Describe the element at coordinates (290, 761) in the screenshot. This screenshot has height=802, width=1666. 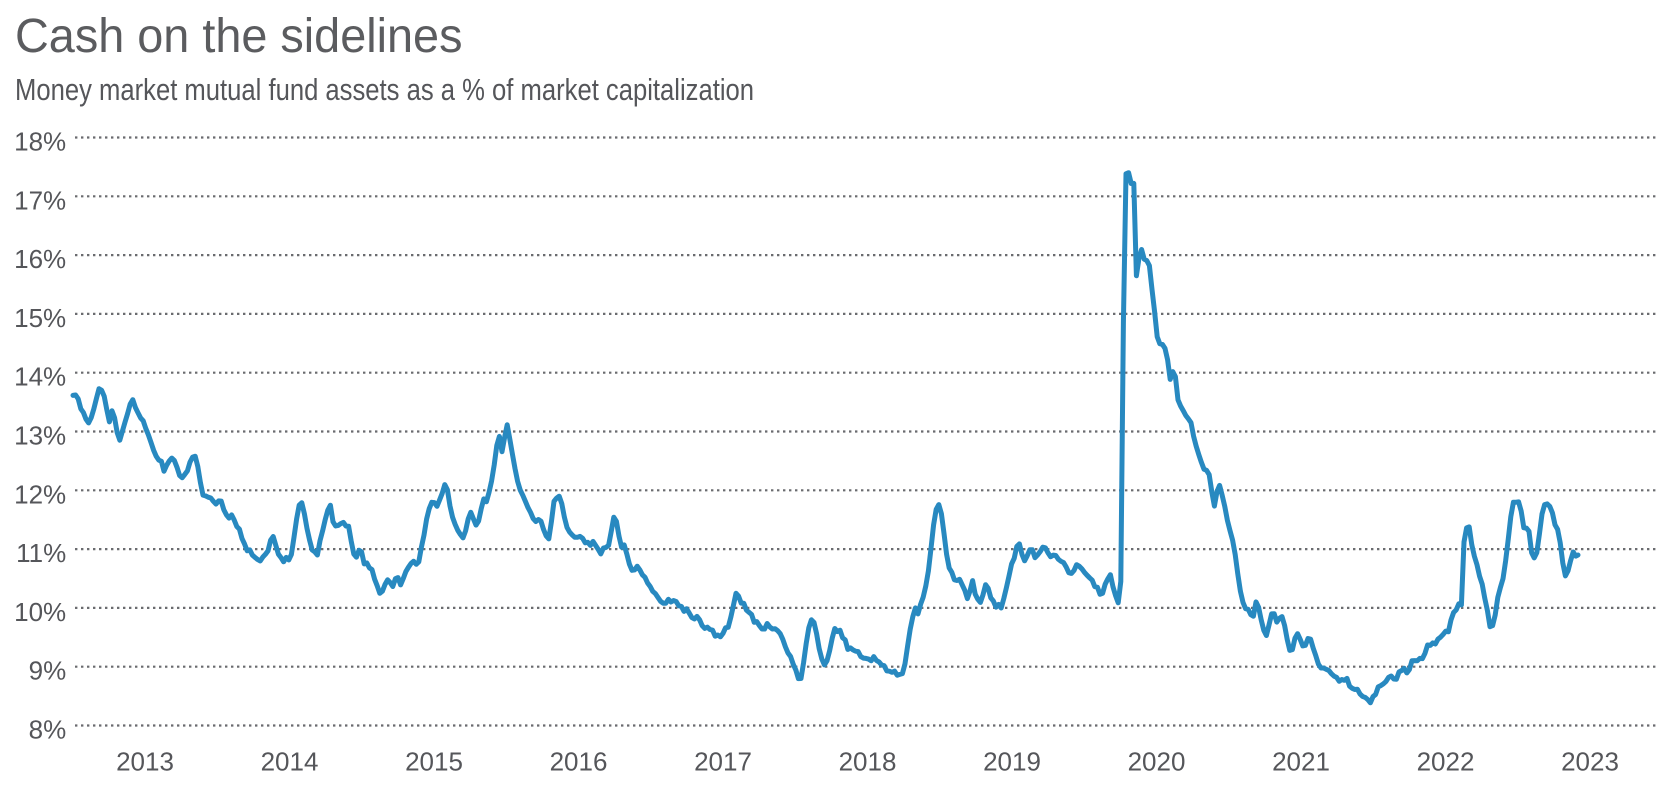
I see `svg-text: 2014` at that location.